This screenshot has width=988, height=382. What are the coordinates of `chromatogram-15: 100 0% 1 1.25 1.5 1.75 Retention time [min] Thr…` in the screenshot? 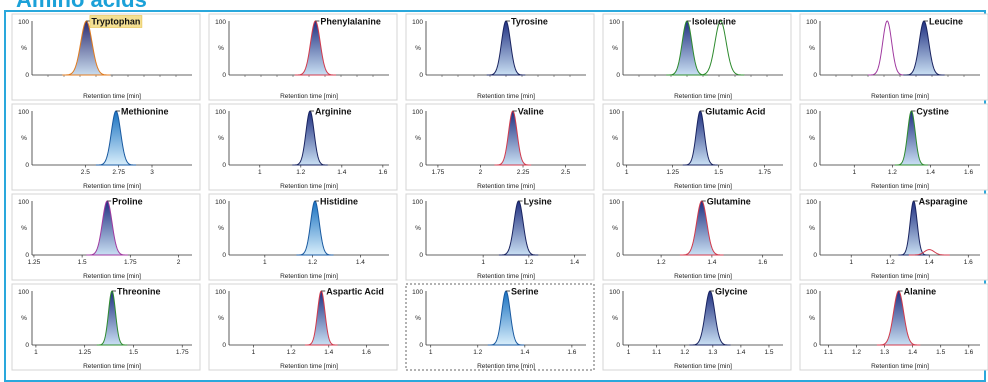 It's located at (106, 327).